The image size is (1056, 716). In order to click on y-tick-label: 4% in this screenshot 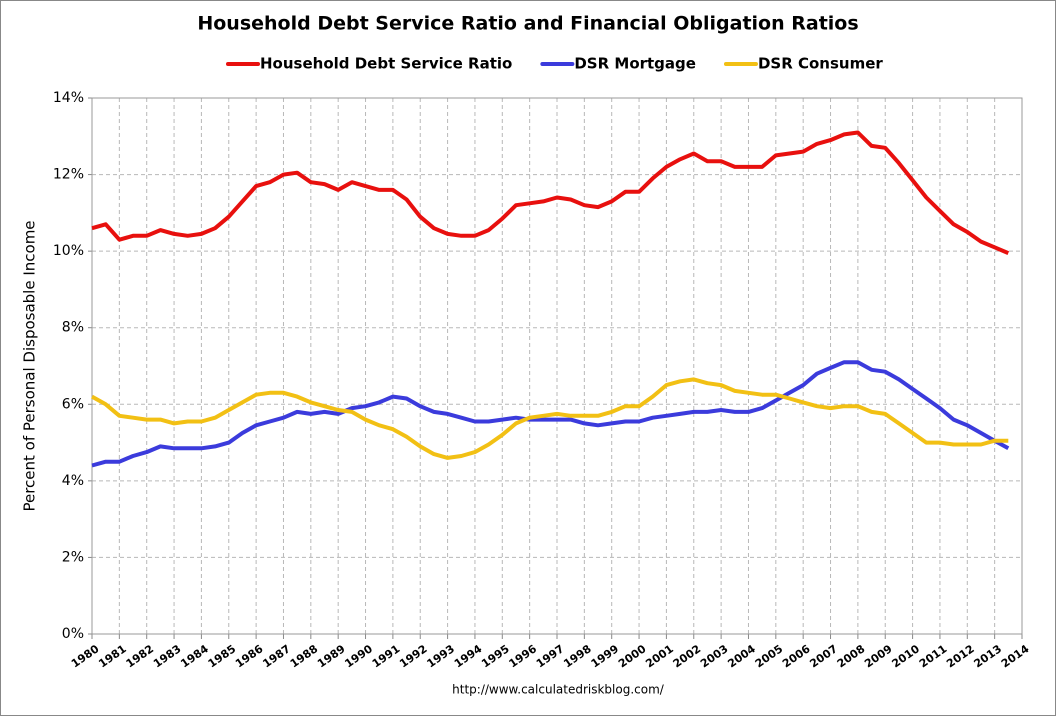, I will do `click(73, 481)`.